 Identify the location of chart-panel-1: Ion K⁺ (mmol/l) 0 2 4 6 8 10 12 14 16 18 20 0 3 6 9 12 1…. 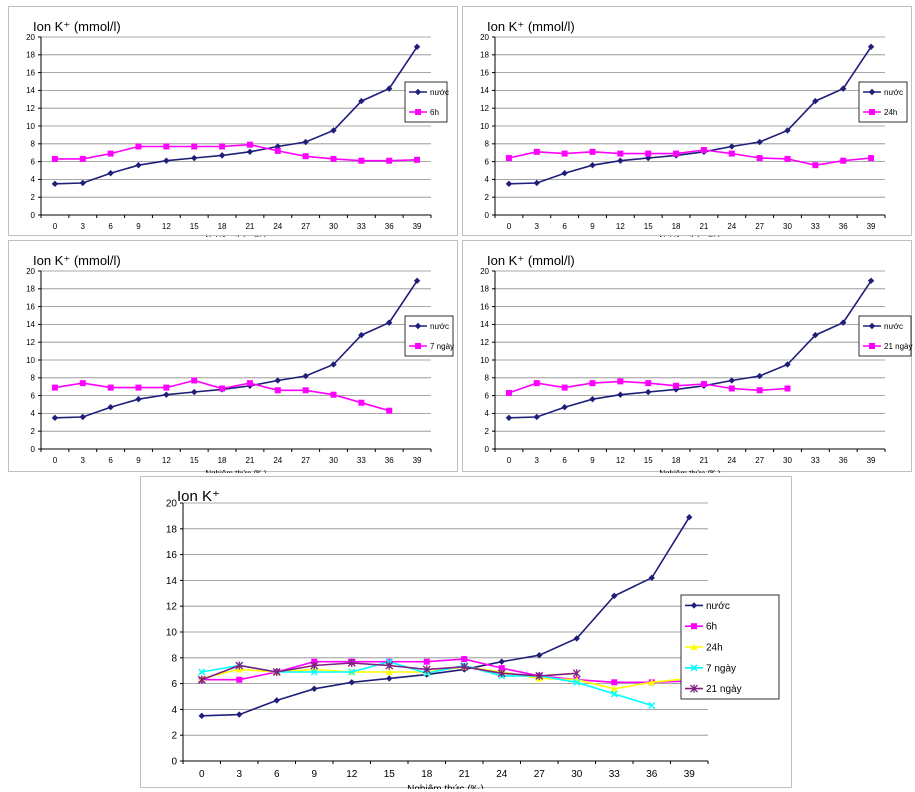
(233, 121).